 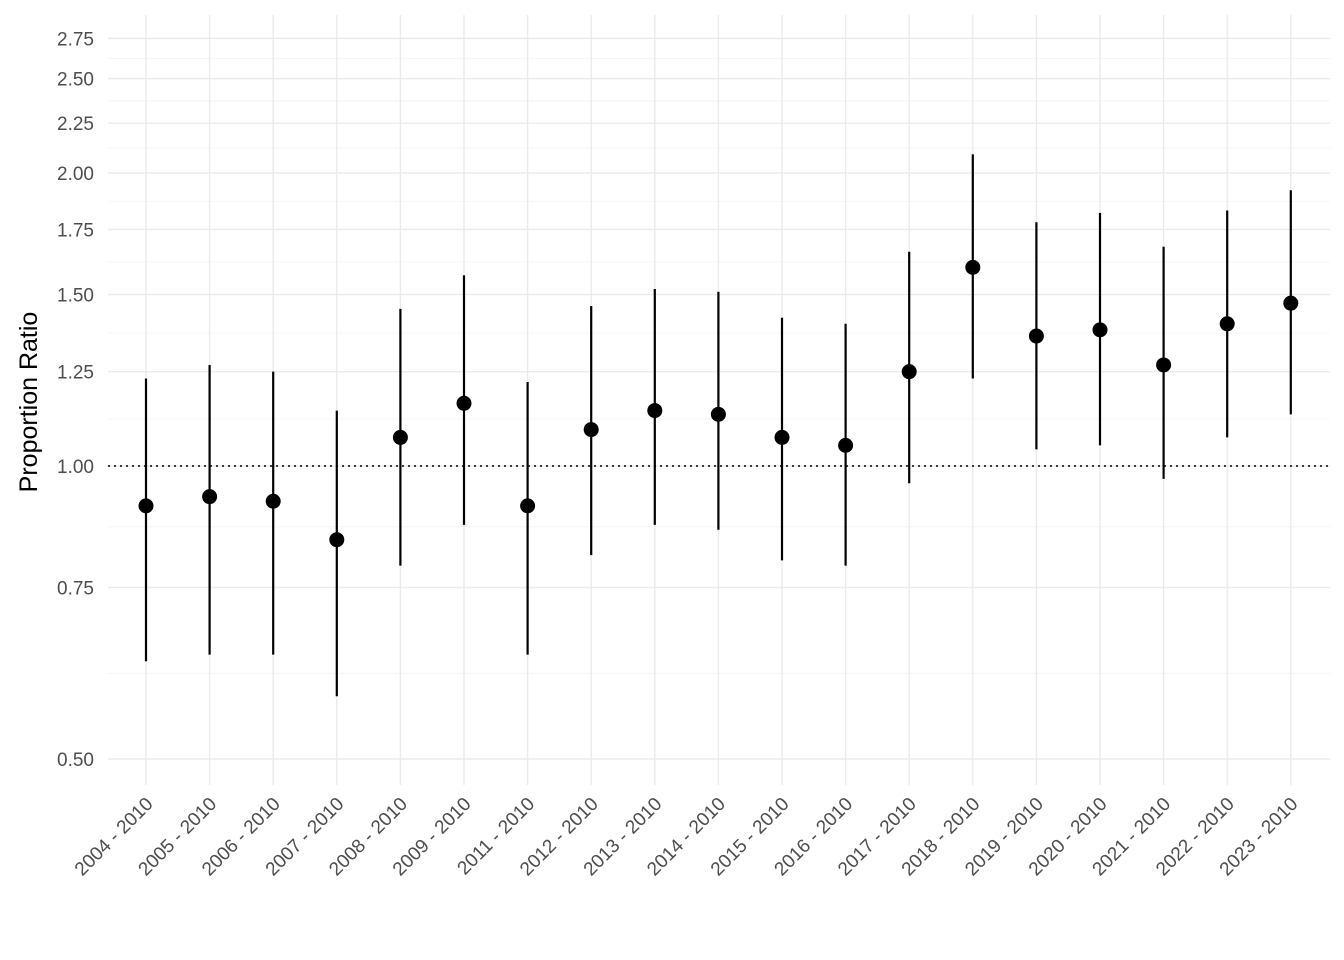 What do you see at coordinates (75, 230) in the screenshot?
I see `y-tick-label: 1.75` at bounding box center [75, 230].